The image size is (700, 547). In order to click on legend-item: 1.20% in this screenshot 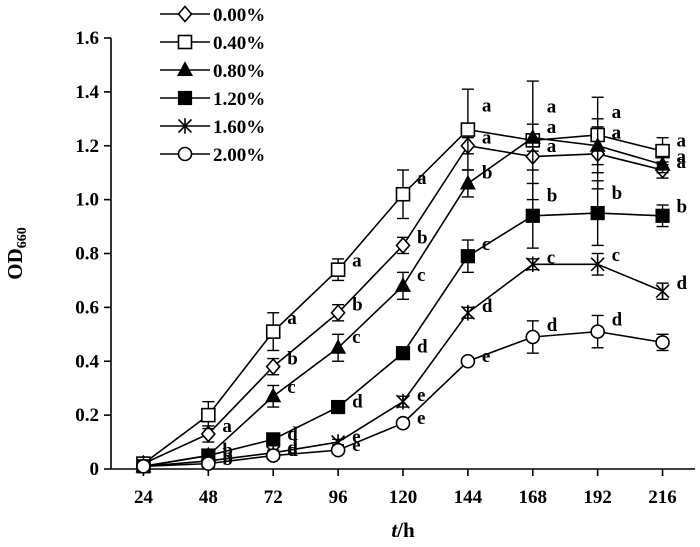, I will do `click(212, 99)`.